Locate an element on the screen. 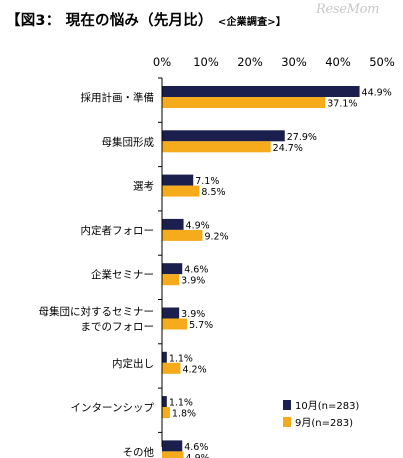 Image resolution: width=403 pixels, height=458 pixels. category-label: までのフォロー is located at coordinates (118, 327).